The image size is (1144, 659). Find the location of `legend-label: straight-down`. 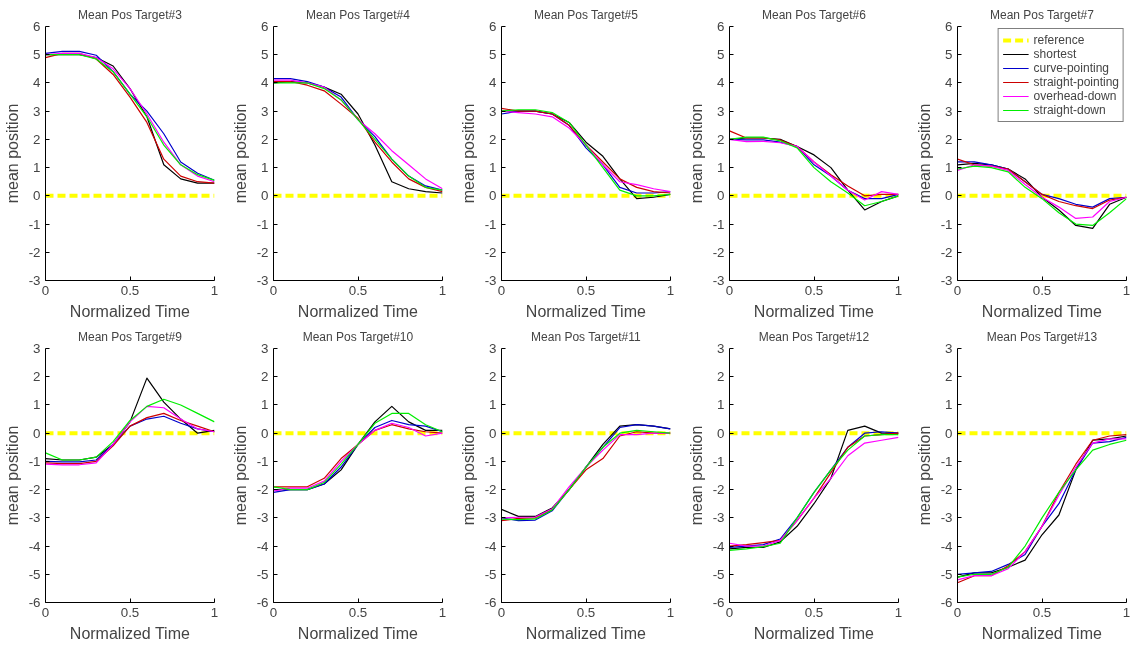

legend-label: straight-down is located at coordinates (1069, 110).